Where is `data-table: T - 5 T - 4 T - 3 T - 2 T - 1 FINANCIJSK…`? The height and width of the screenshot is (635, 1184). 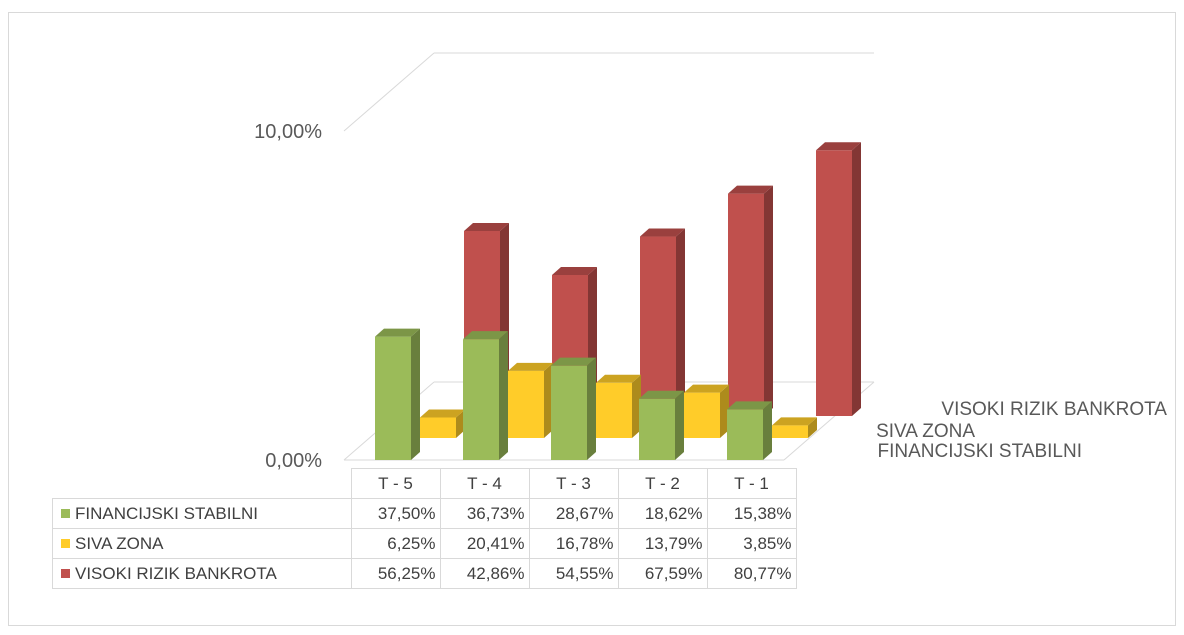
data-table: T - 5 T - 4 T - 3 T - 2 T - 1 FINANCIJSK… is located at coordinates (424, 528).